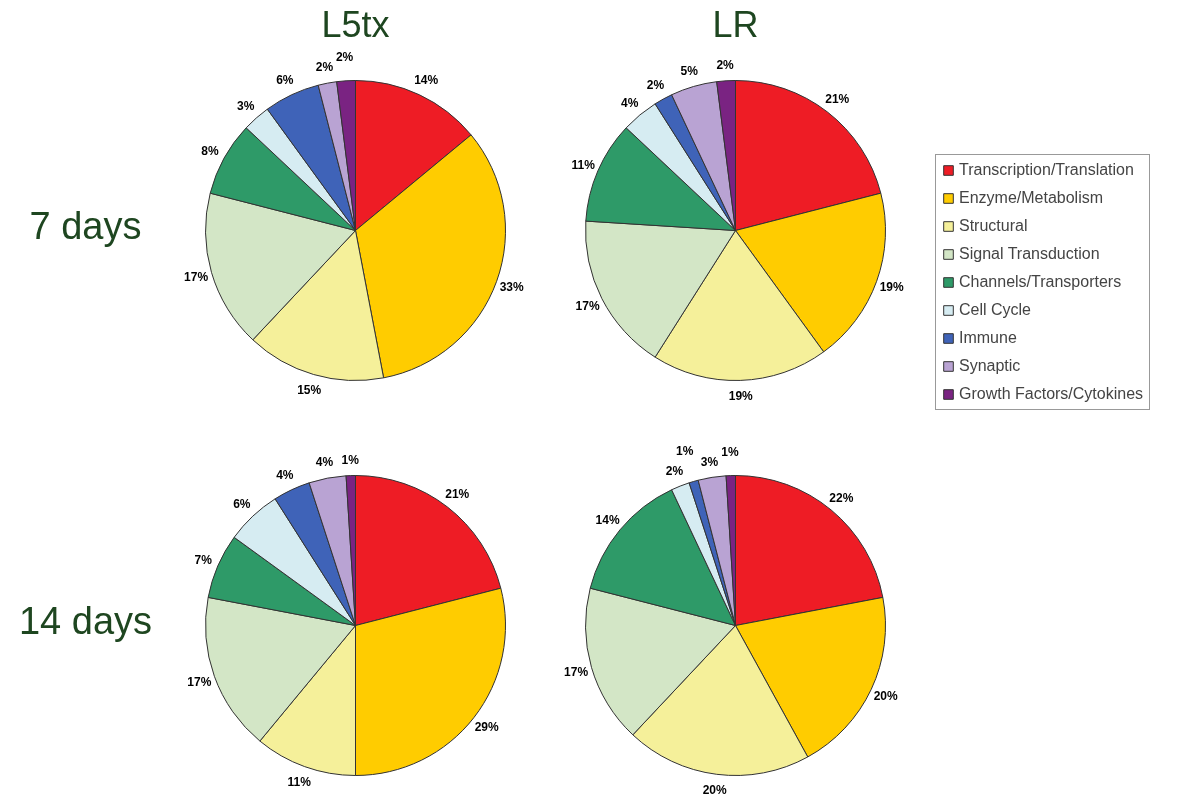 This screenshot has width=1189, height=800. What do you see at coordinates (993, 226) in the screenshot?
I see `legend-label: Structural` at bounding box center [993, 226].